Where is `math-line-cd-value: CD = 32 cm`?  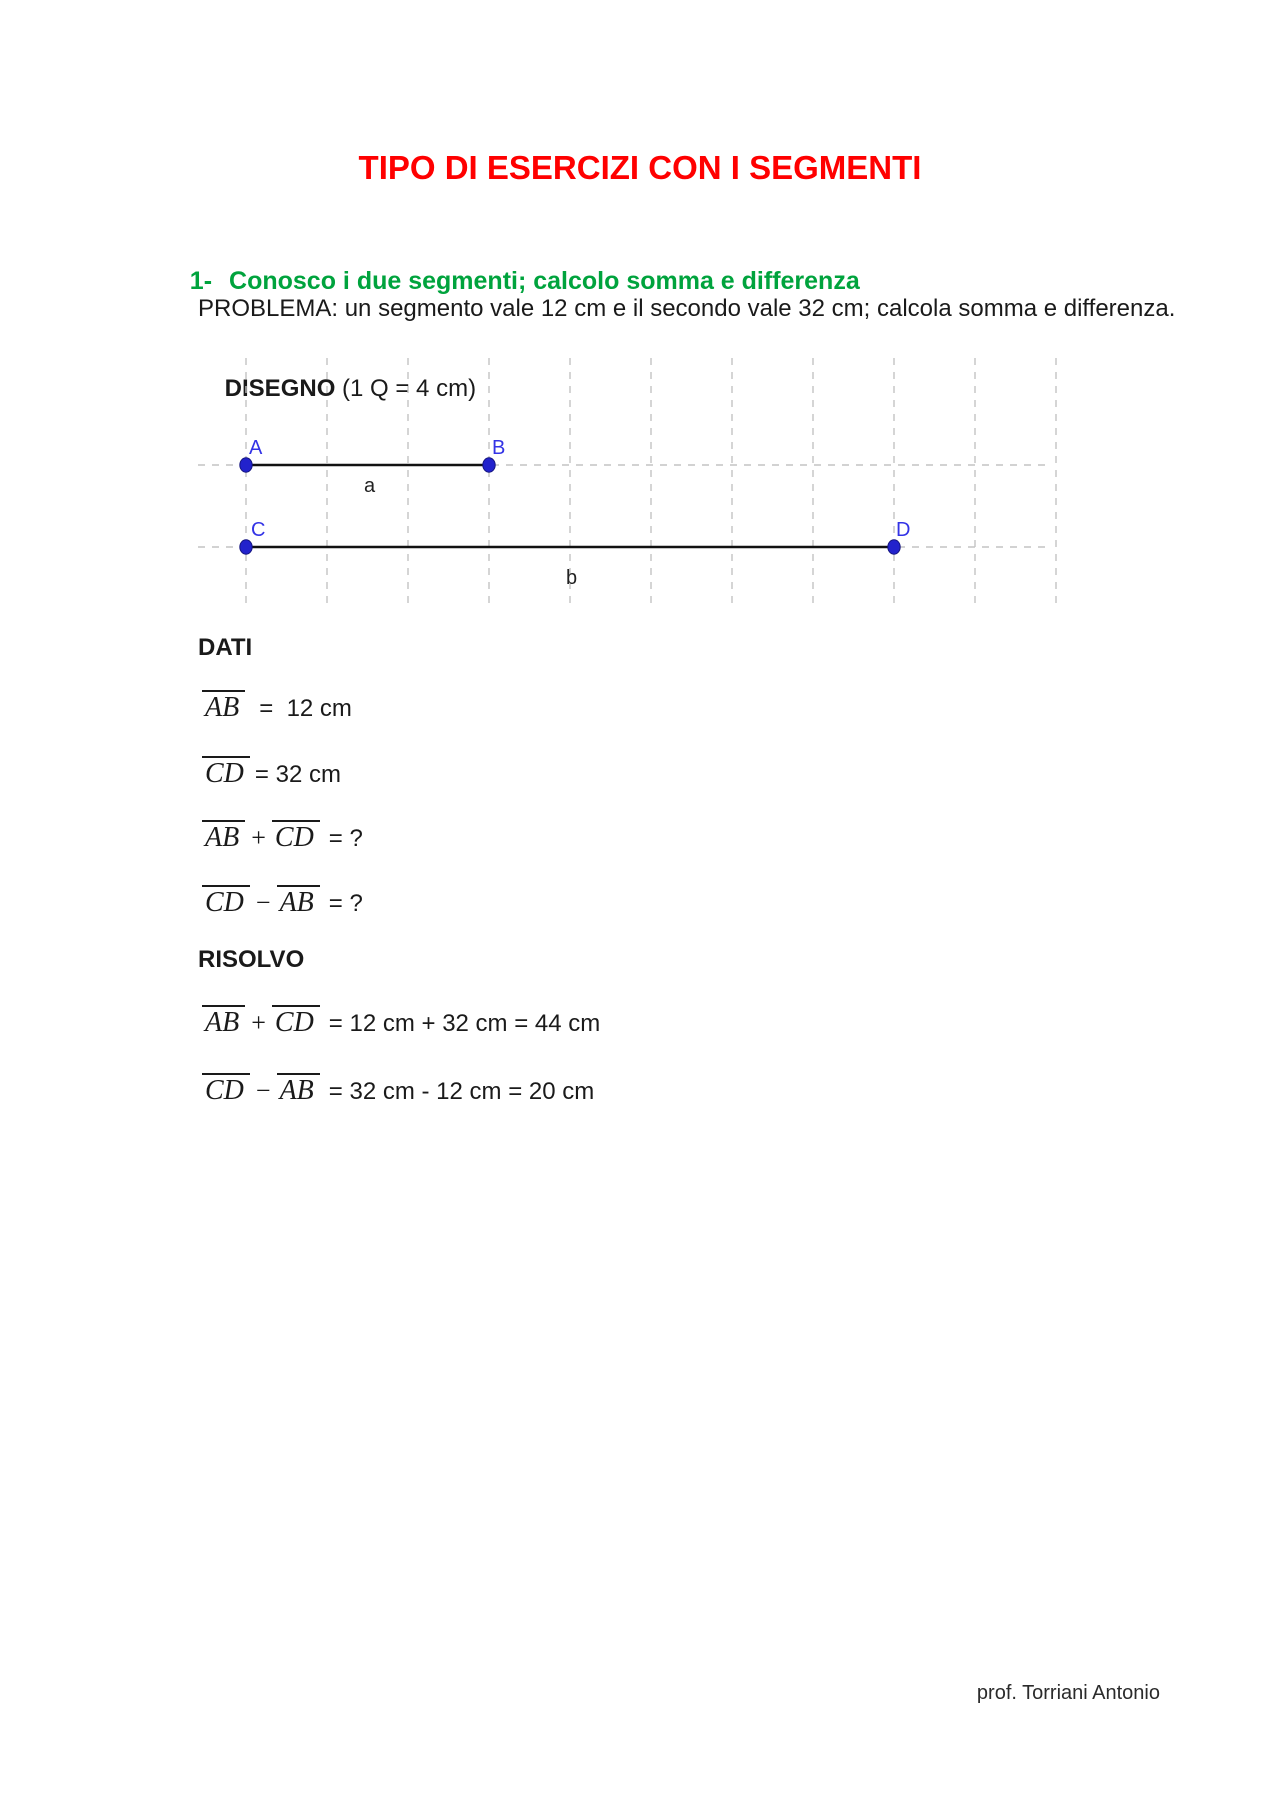
math-line-cd-value: CD = 32 cm is located at coordinates (271, 772).